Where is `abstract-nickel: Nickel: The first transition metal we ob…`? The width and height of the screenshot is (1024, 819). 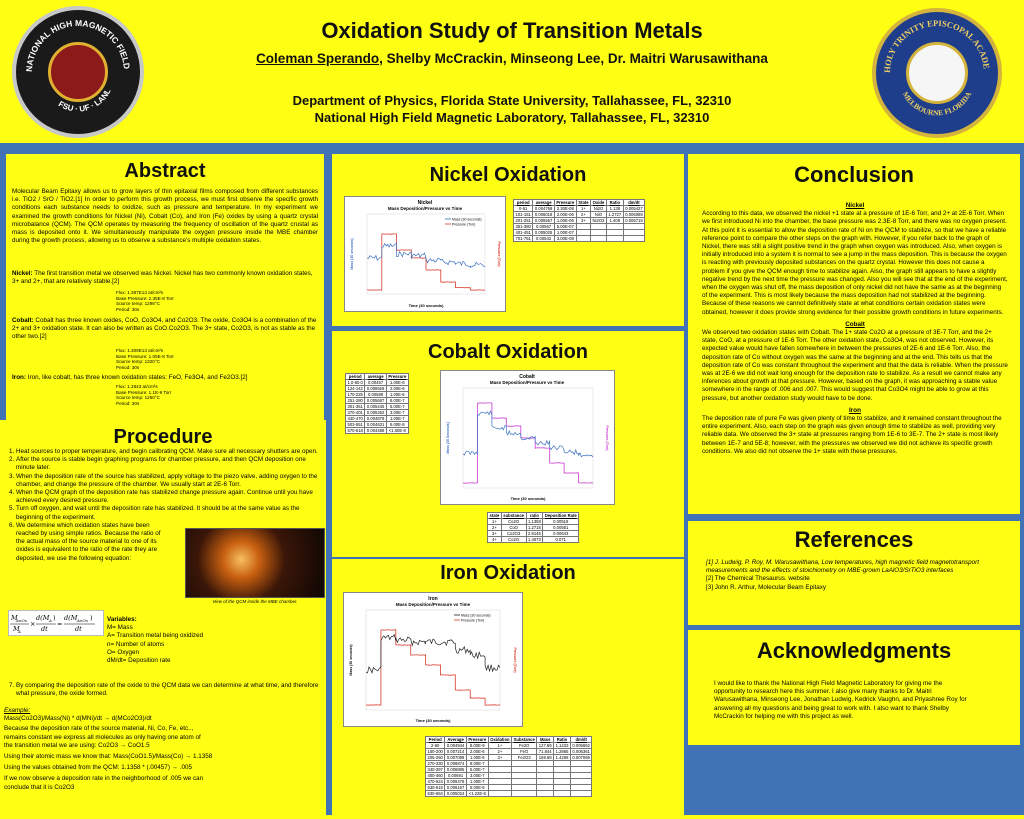
abstract-nickel: Nickel: The first transition metal we ob… is located at coordinates (165, 278).